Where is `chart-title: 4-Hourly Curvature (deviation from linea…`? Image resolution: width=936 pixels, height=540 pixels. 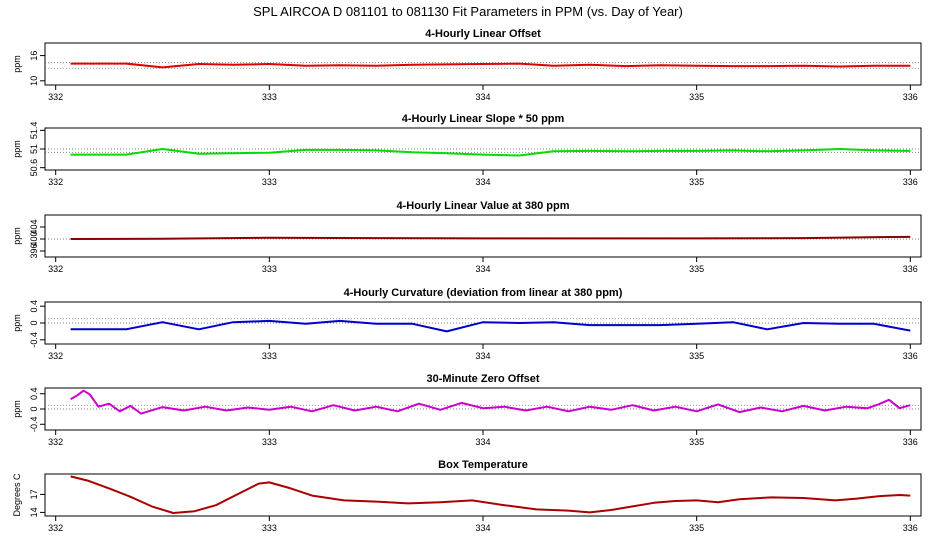 chart-title: 4-Hourly Curvature (deviation from linea… is located at coordinates (483, 293).